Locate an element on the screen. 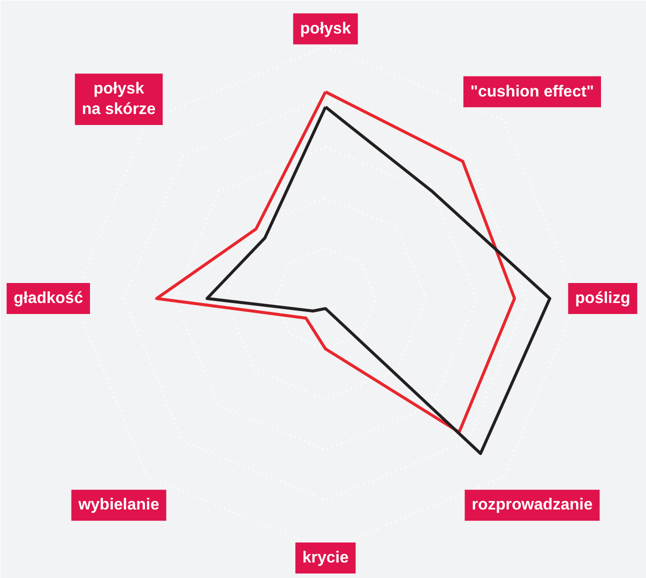 The width and height of the screenshot is (646, 578). spoke-label: poślizg is located at coordinates (602, 298).